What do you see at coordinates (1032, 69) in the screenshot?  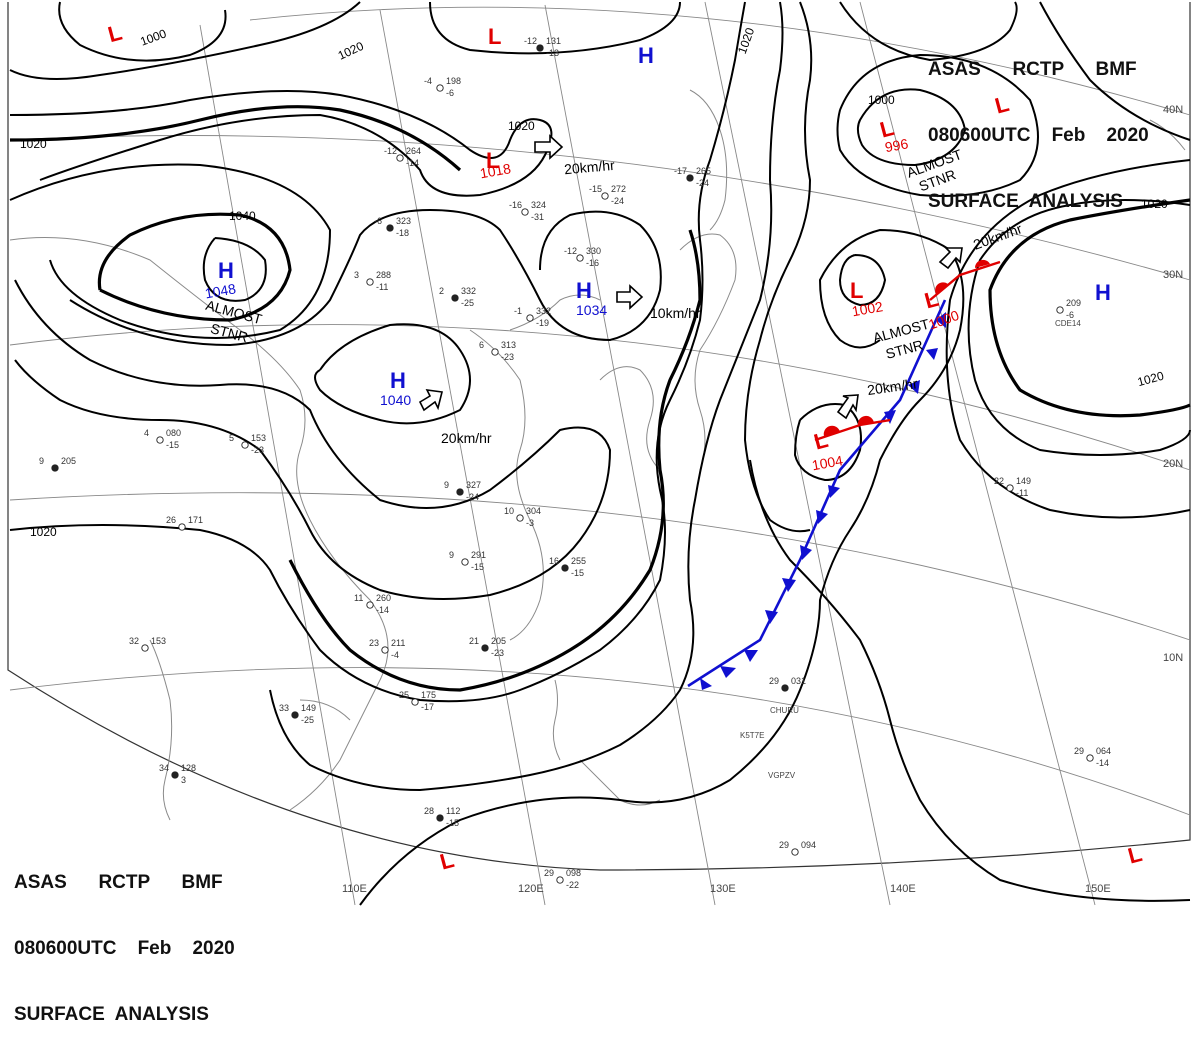 I see `header-agency-line: ASAS RCTP BMF` at bounding box center [1032, 69].